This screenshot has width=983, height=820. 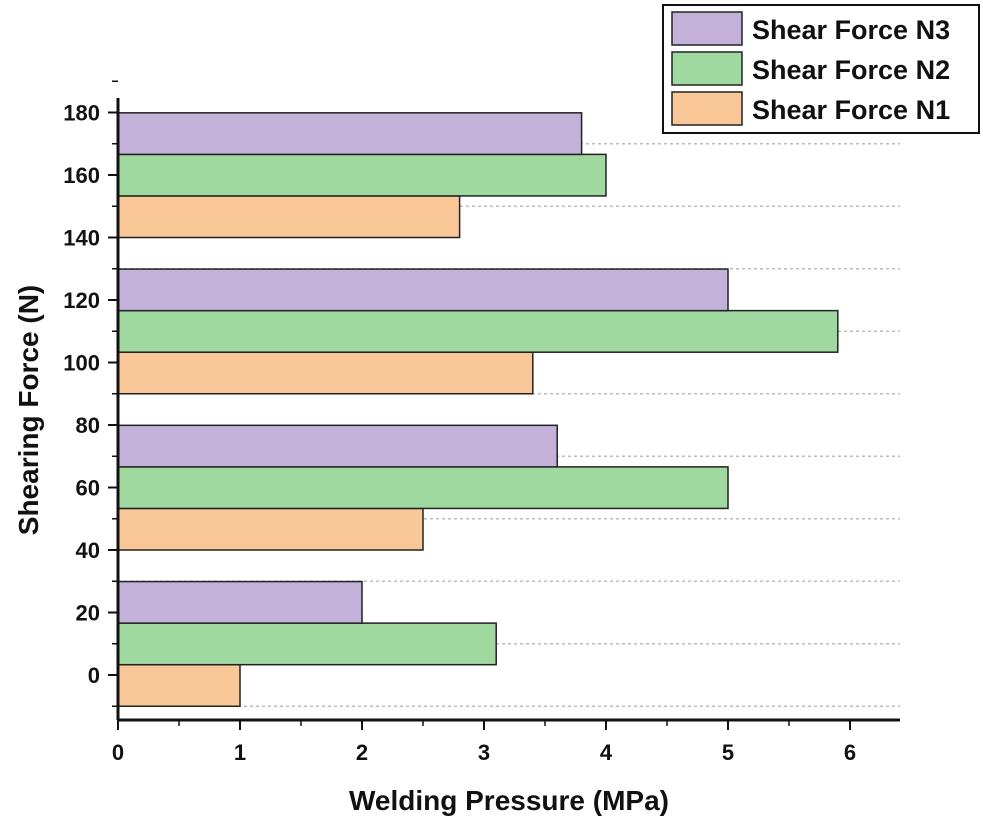 I want to click on y-tick-label: 180, so click(x=81, y=113).